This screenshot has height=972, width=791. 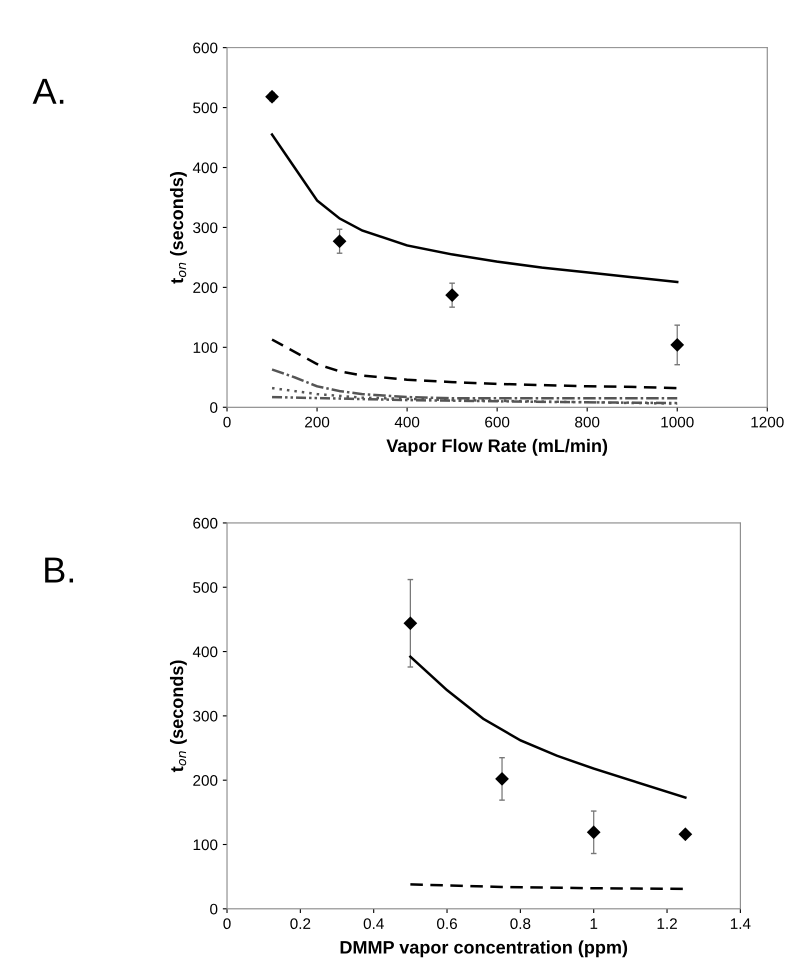 I want to click on x-tick-label: 600, so click(x=497, y=422).